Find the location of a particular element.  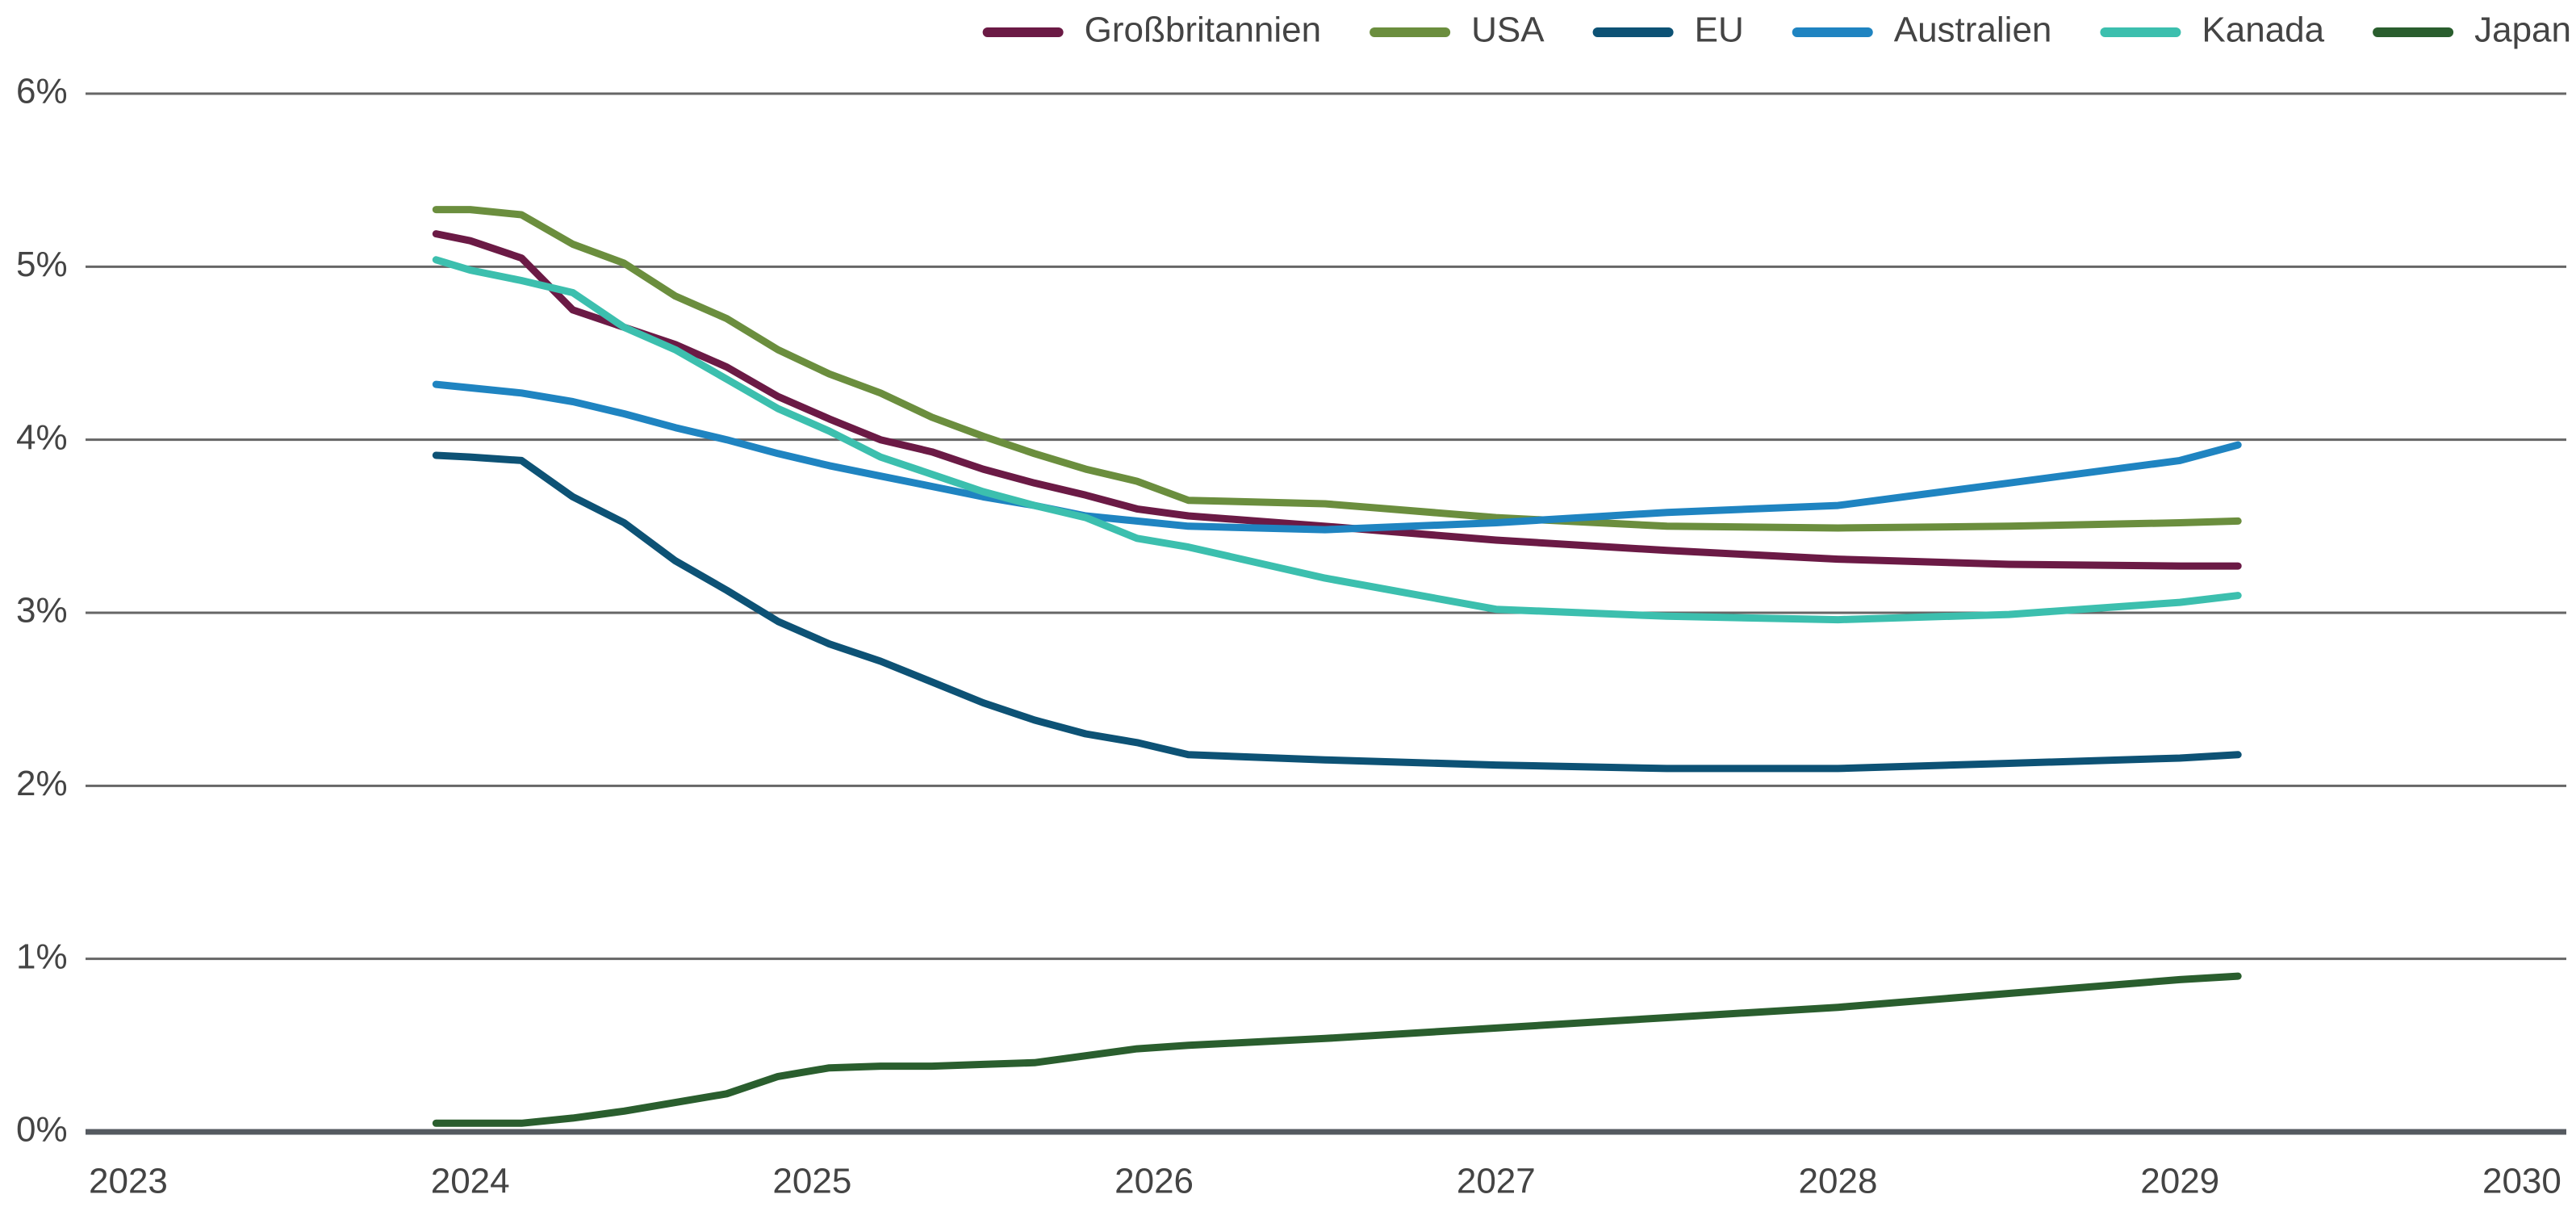

x-tick-label: 2024 is located at coordinates (470, 1181).